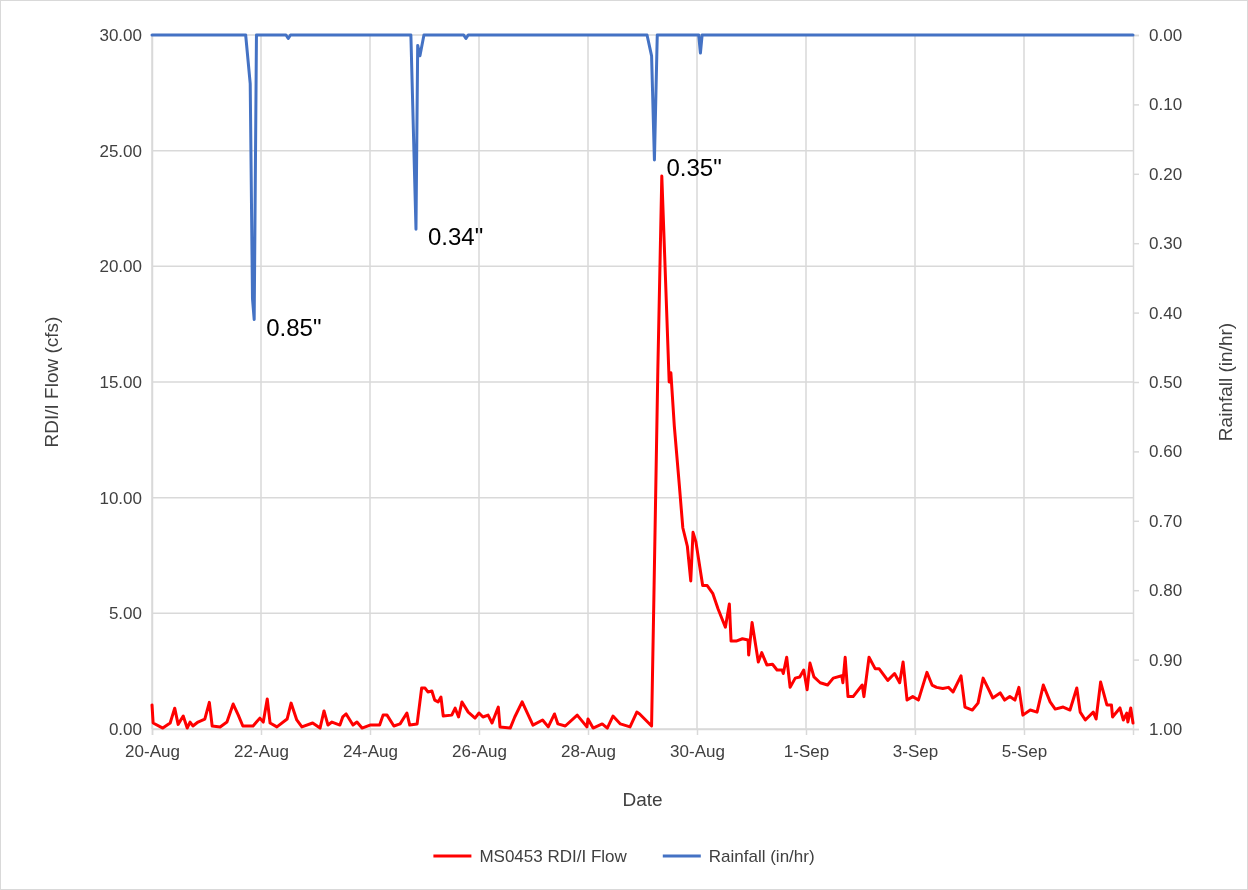 The height and width of the screenshot is (890, 1248). What do you see at coordinates (51, 382) in the screenshot?
I see `y-axis-title: RDI/I Flow (cfs)` at bounding box center [51, 382].